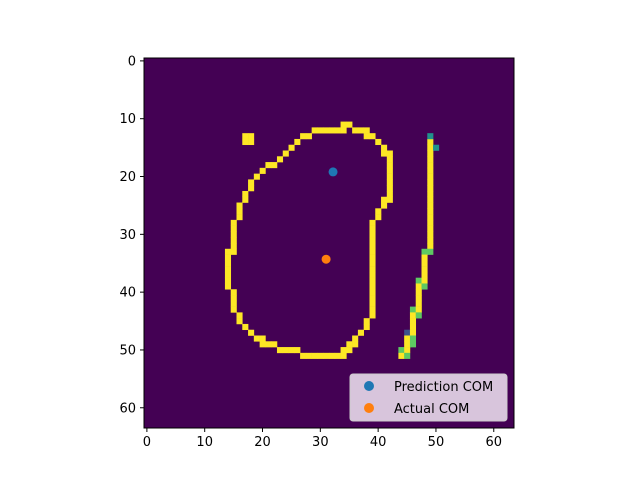 The width and height of the screenshot is (640, 480). What do you see at coordinates (127, 235) in the screenshot?
I see `y-tick-label: 30` at bounding box center [127, 235].